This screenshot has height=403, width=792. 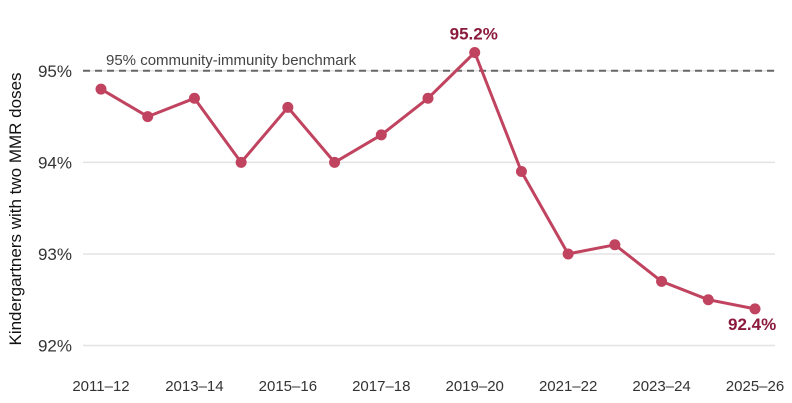 I want to click on x-tick-label: 2015–16, so click(x=288, y=386).